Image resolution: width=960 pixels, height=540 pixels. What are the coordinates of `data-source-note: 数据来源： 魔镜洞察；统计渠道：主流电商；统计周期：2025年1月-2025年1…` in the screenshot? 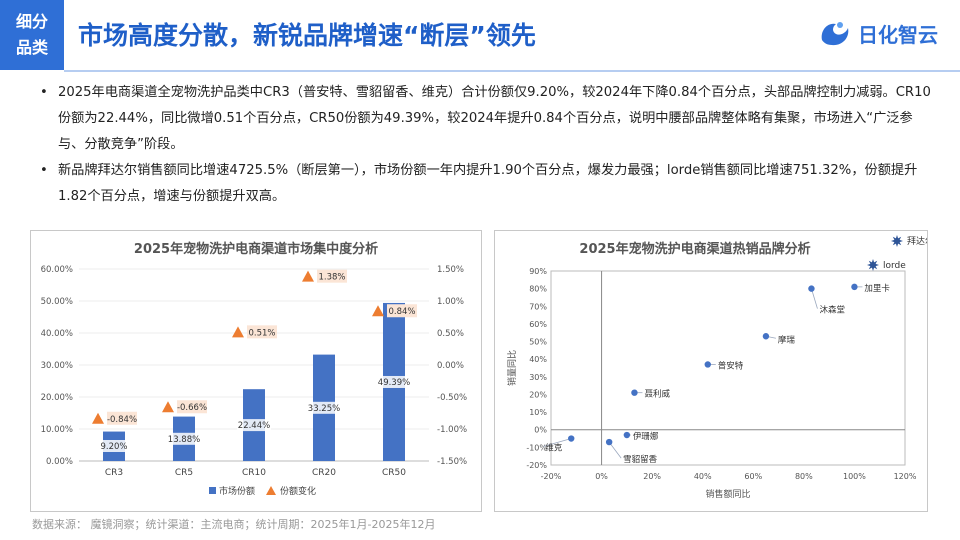 It's located at (234, 524).